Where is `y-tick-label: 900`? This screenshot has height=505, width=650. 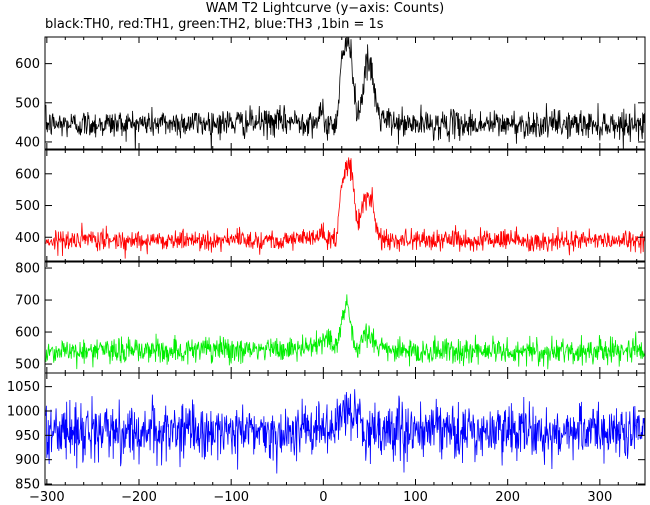
y-tick-label: 900 is located at coordinates (27, 460).